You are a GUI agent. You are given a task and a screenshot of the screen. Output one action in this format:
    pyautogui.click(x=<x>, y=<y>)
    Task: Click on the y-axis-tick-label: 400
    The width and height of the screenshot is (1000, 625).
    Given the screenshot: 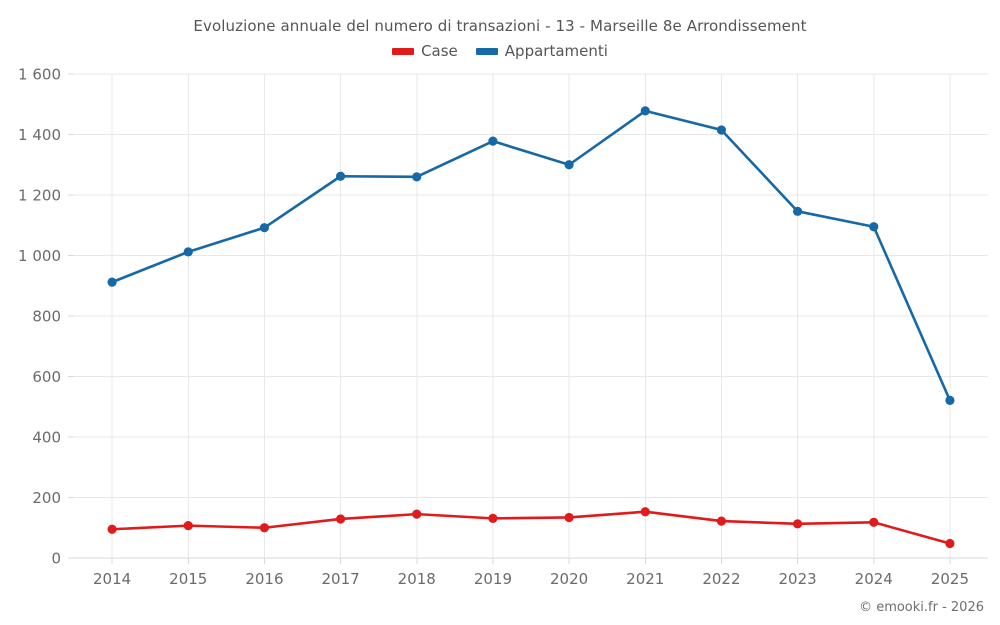 What is the action you would take?
    pyautogui.click(x=46, y=438)
    